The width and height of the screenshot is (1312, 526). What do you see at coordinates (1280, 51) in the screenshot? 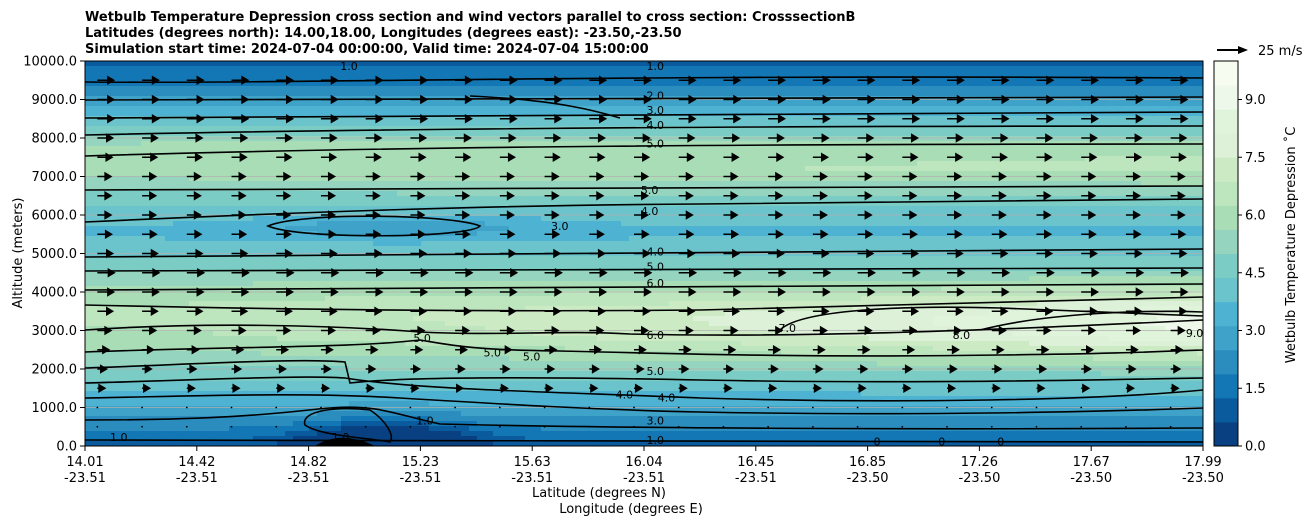
I see `quiver-key-label: 25 m/s` at bounding box center [1280, 51].